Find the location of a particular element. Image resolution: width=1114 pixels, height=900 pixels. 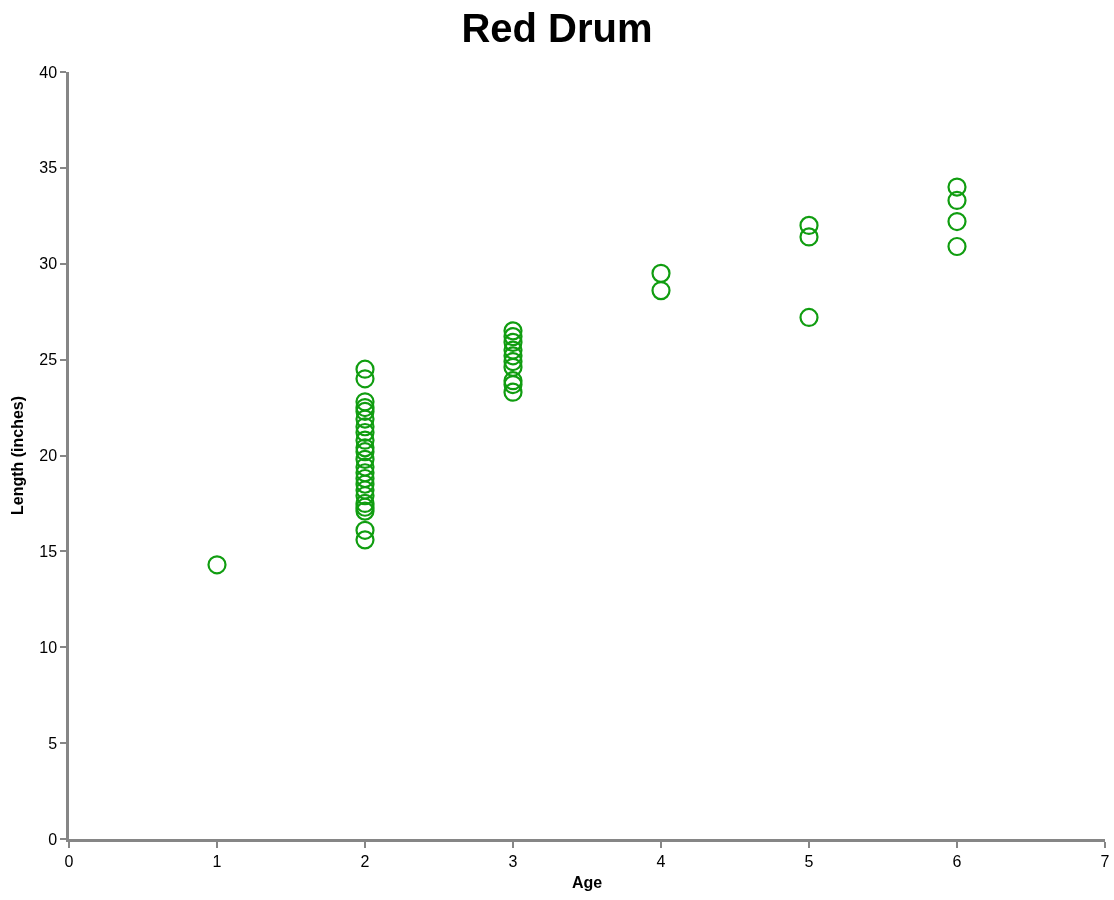

chart-title: Red Drum is located at coordinates (557, 27).